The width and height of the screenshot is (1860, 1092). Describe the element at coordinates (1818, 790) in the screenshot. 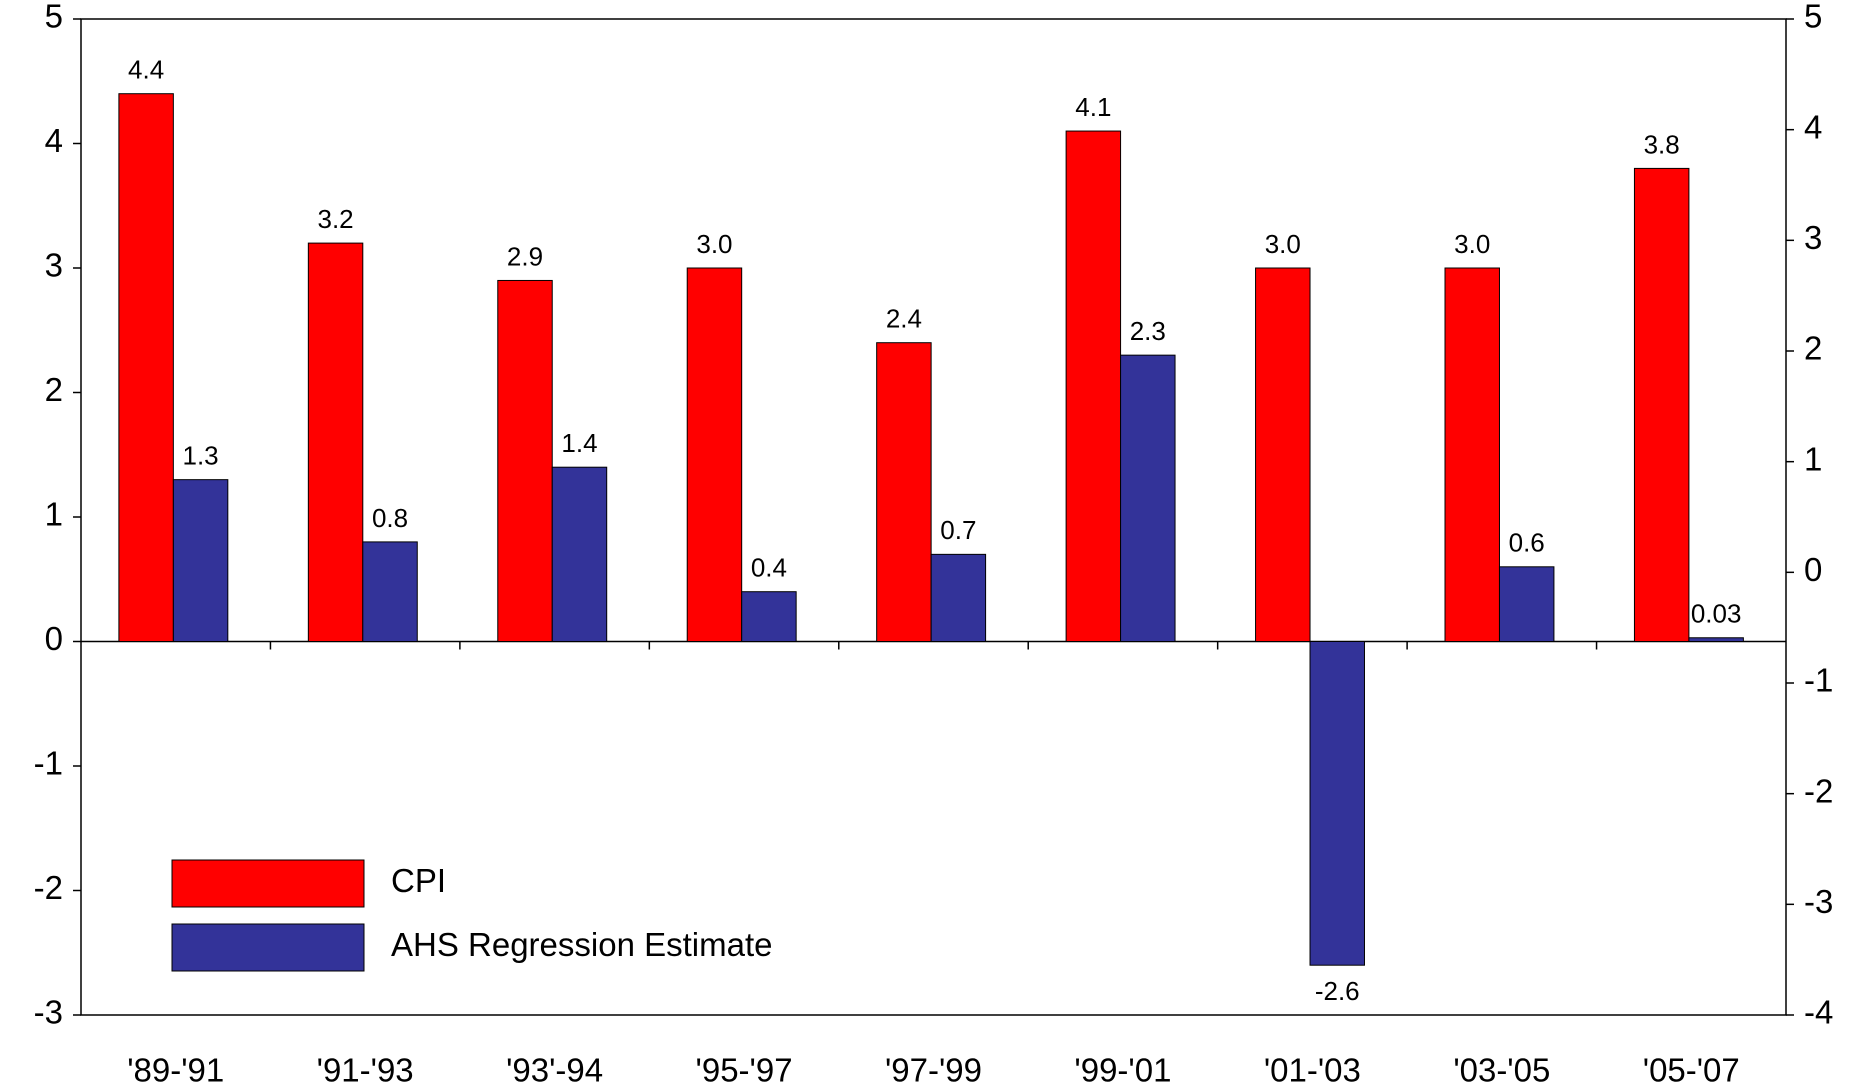

I see `y2-tick-label: -2` at that location.